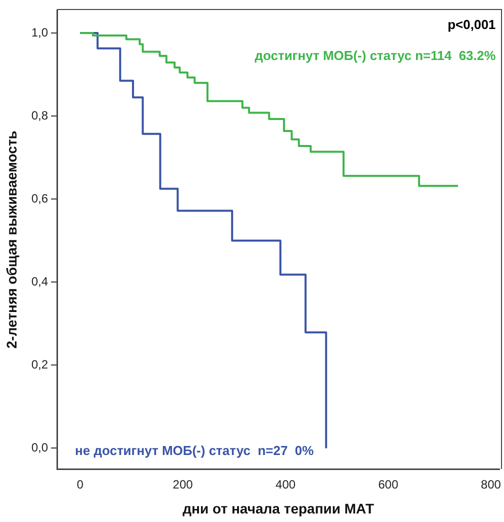  I want to click on y-tick-label: 0,0, so click(39, 447).